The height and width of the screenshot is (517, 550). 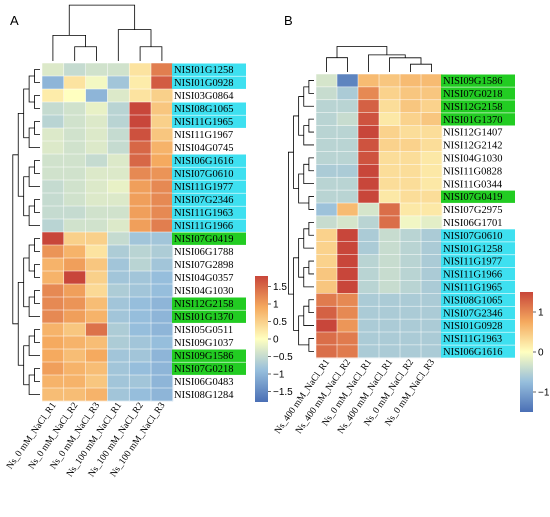 I want to click on row-label: NISI06G1701, so click(x=473, y=223).